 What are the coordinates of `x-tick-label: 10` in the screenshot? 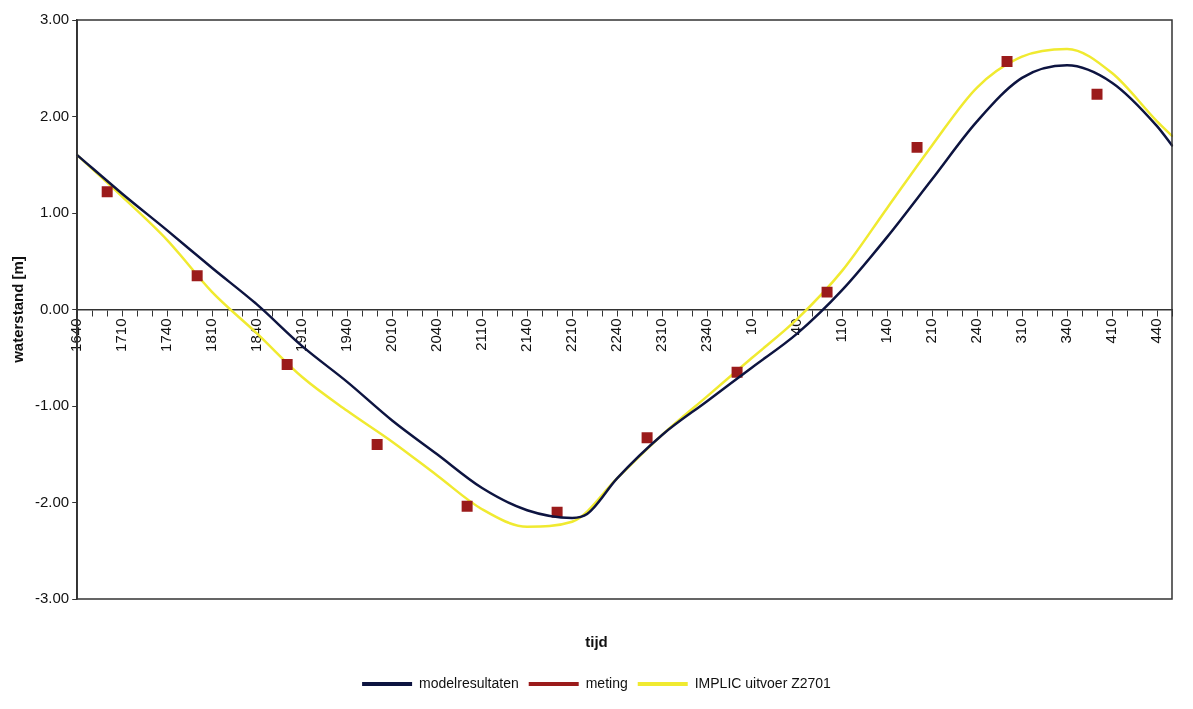 It's located at (751, 327).